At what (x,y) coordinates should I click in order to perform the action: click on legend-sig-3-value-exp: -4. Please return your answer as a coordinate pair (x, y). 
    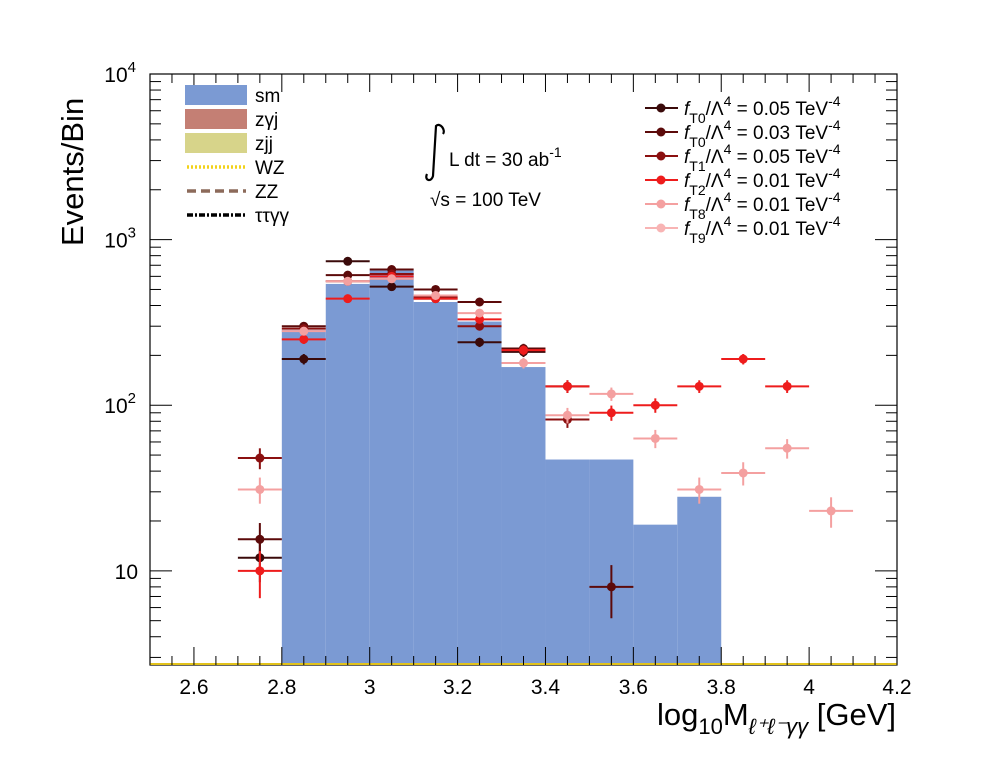
    Looking at the image, I should click on (834, 173).